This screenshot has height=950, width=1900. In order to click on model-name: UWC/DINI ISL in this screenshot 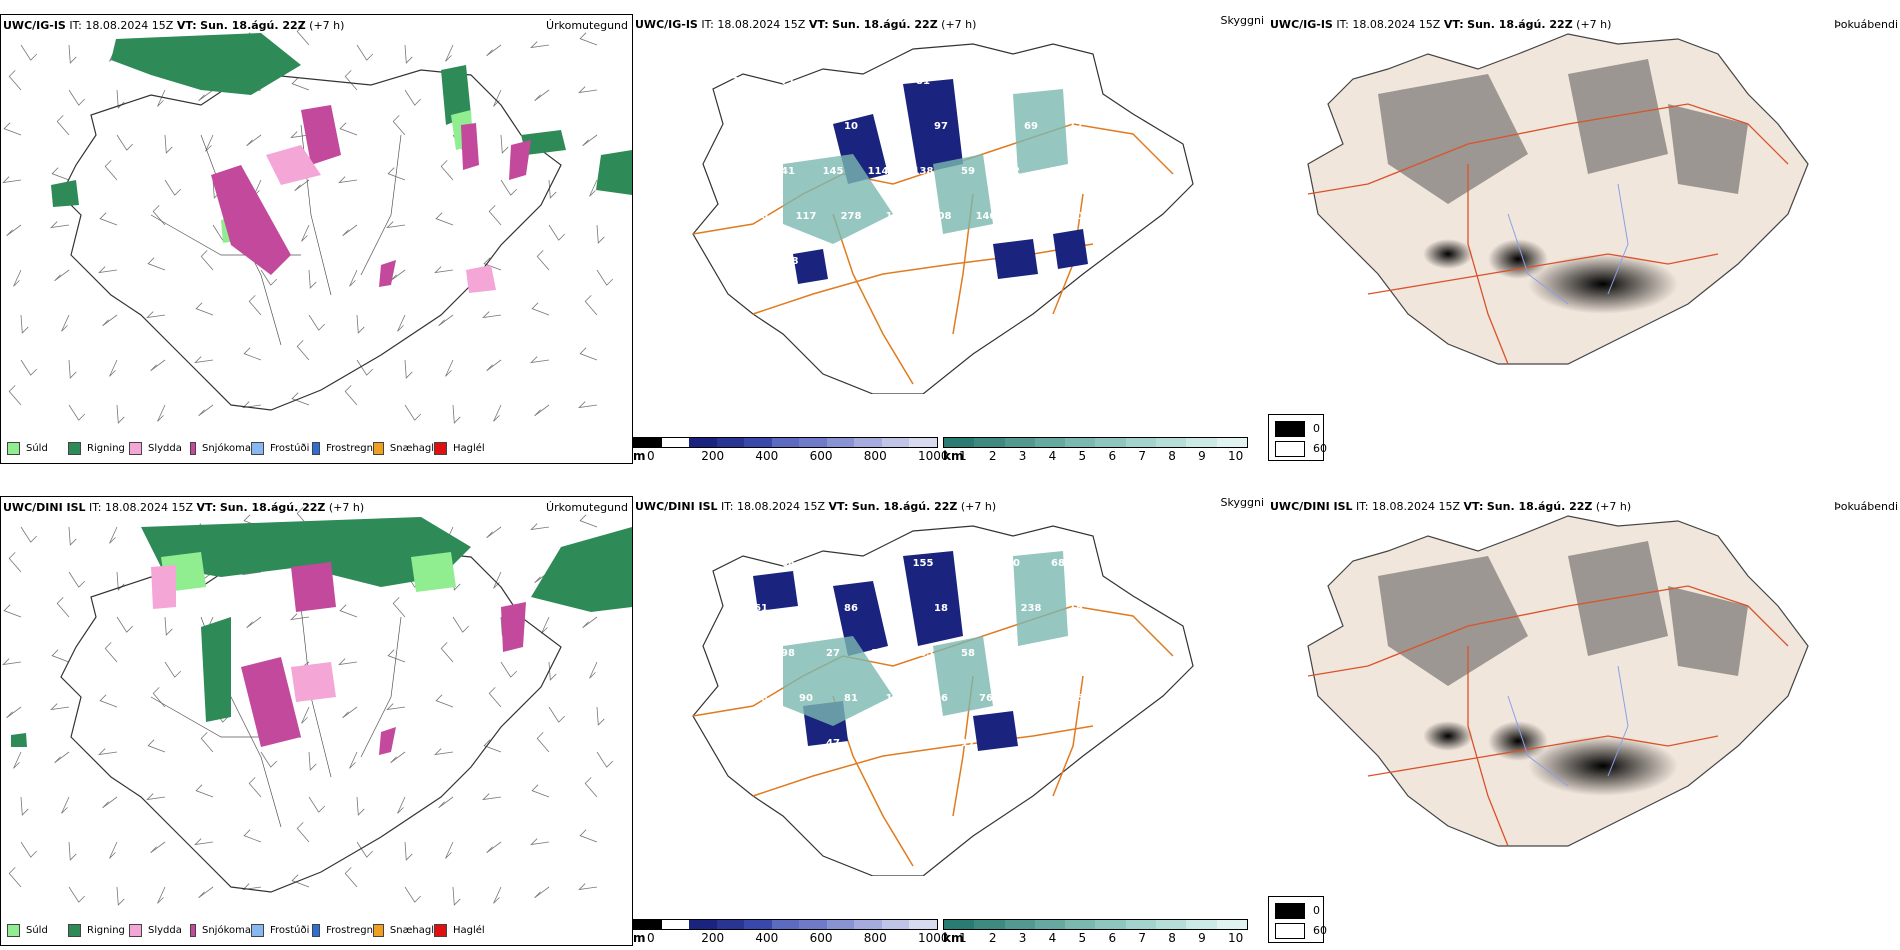, I will do `click(1311, 506)`.